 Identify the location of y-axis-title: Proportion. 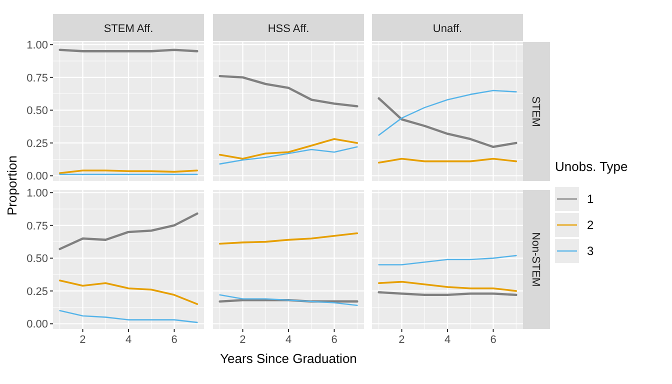
(12, 186).